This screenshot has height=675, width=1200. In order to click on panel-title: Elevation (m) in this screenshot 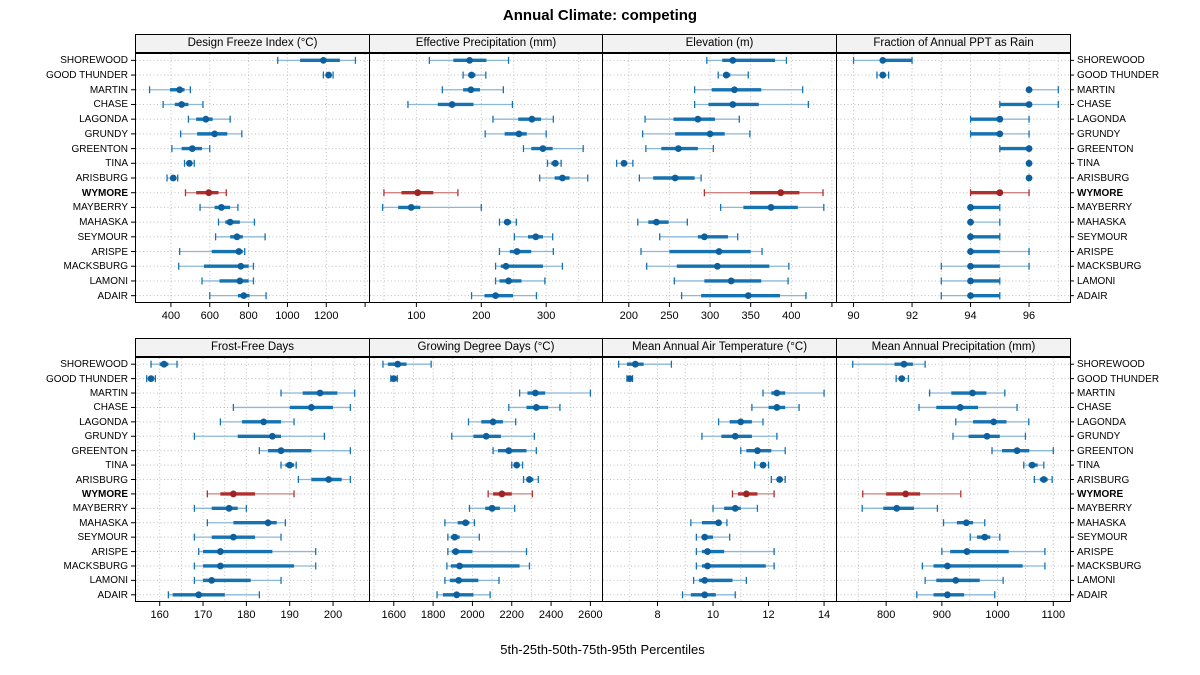, I will do `click(719, 43)`.